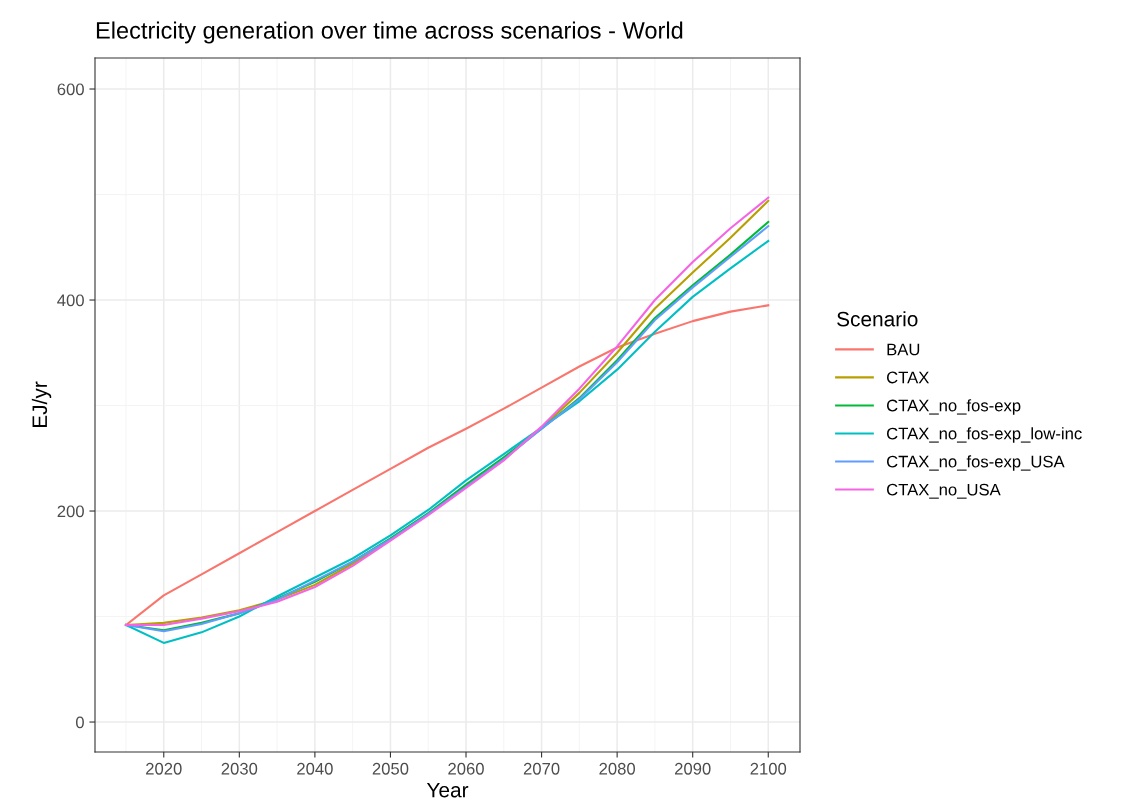 The image size is (1125, 812). Describe the element at coordinates (389, 32) in the screenshot. I see `chart-title: Electricity generation over time across scenarios - World` at that location.